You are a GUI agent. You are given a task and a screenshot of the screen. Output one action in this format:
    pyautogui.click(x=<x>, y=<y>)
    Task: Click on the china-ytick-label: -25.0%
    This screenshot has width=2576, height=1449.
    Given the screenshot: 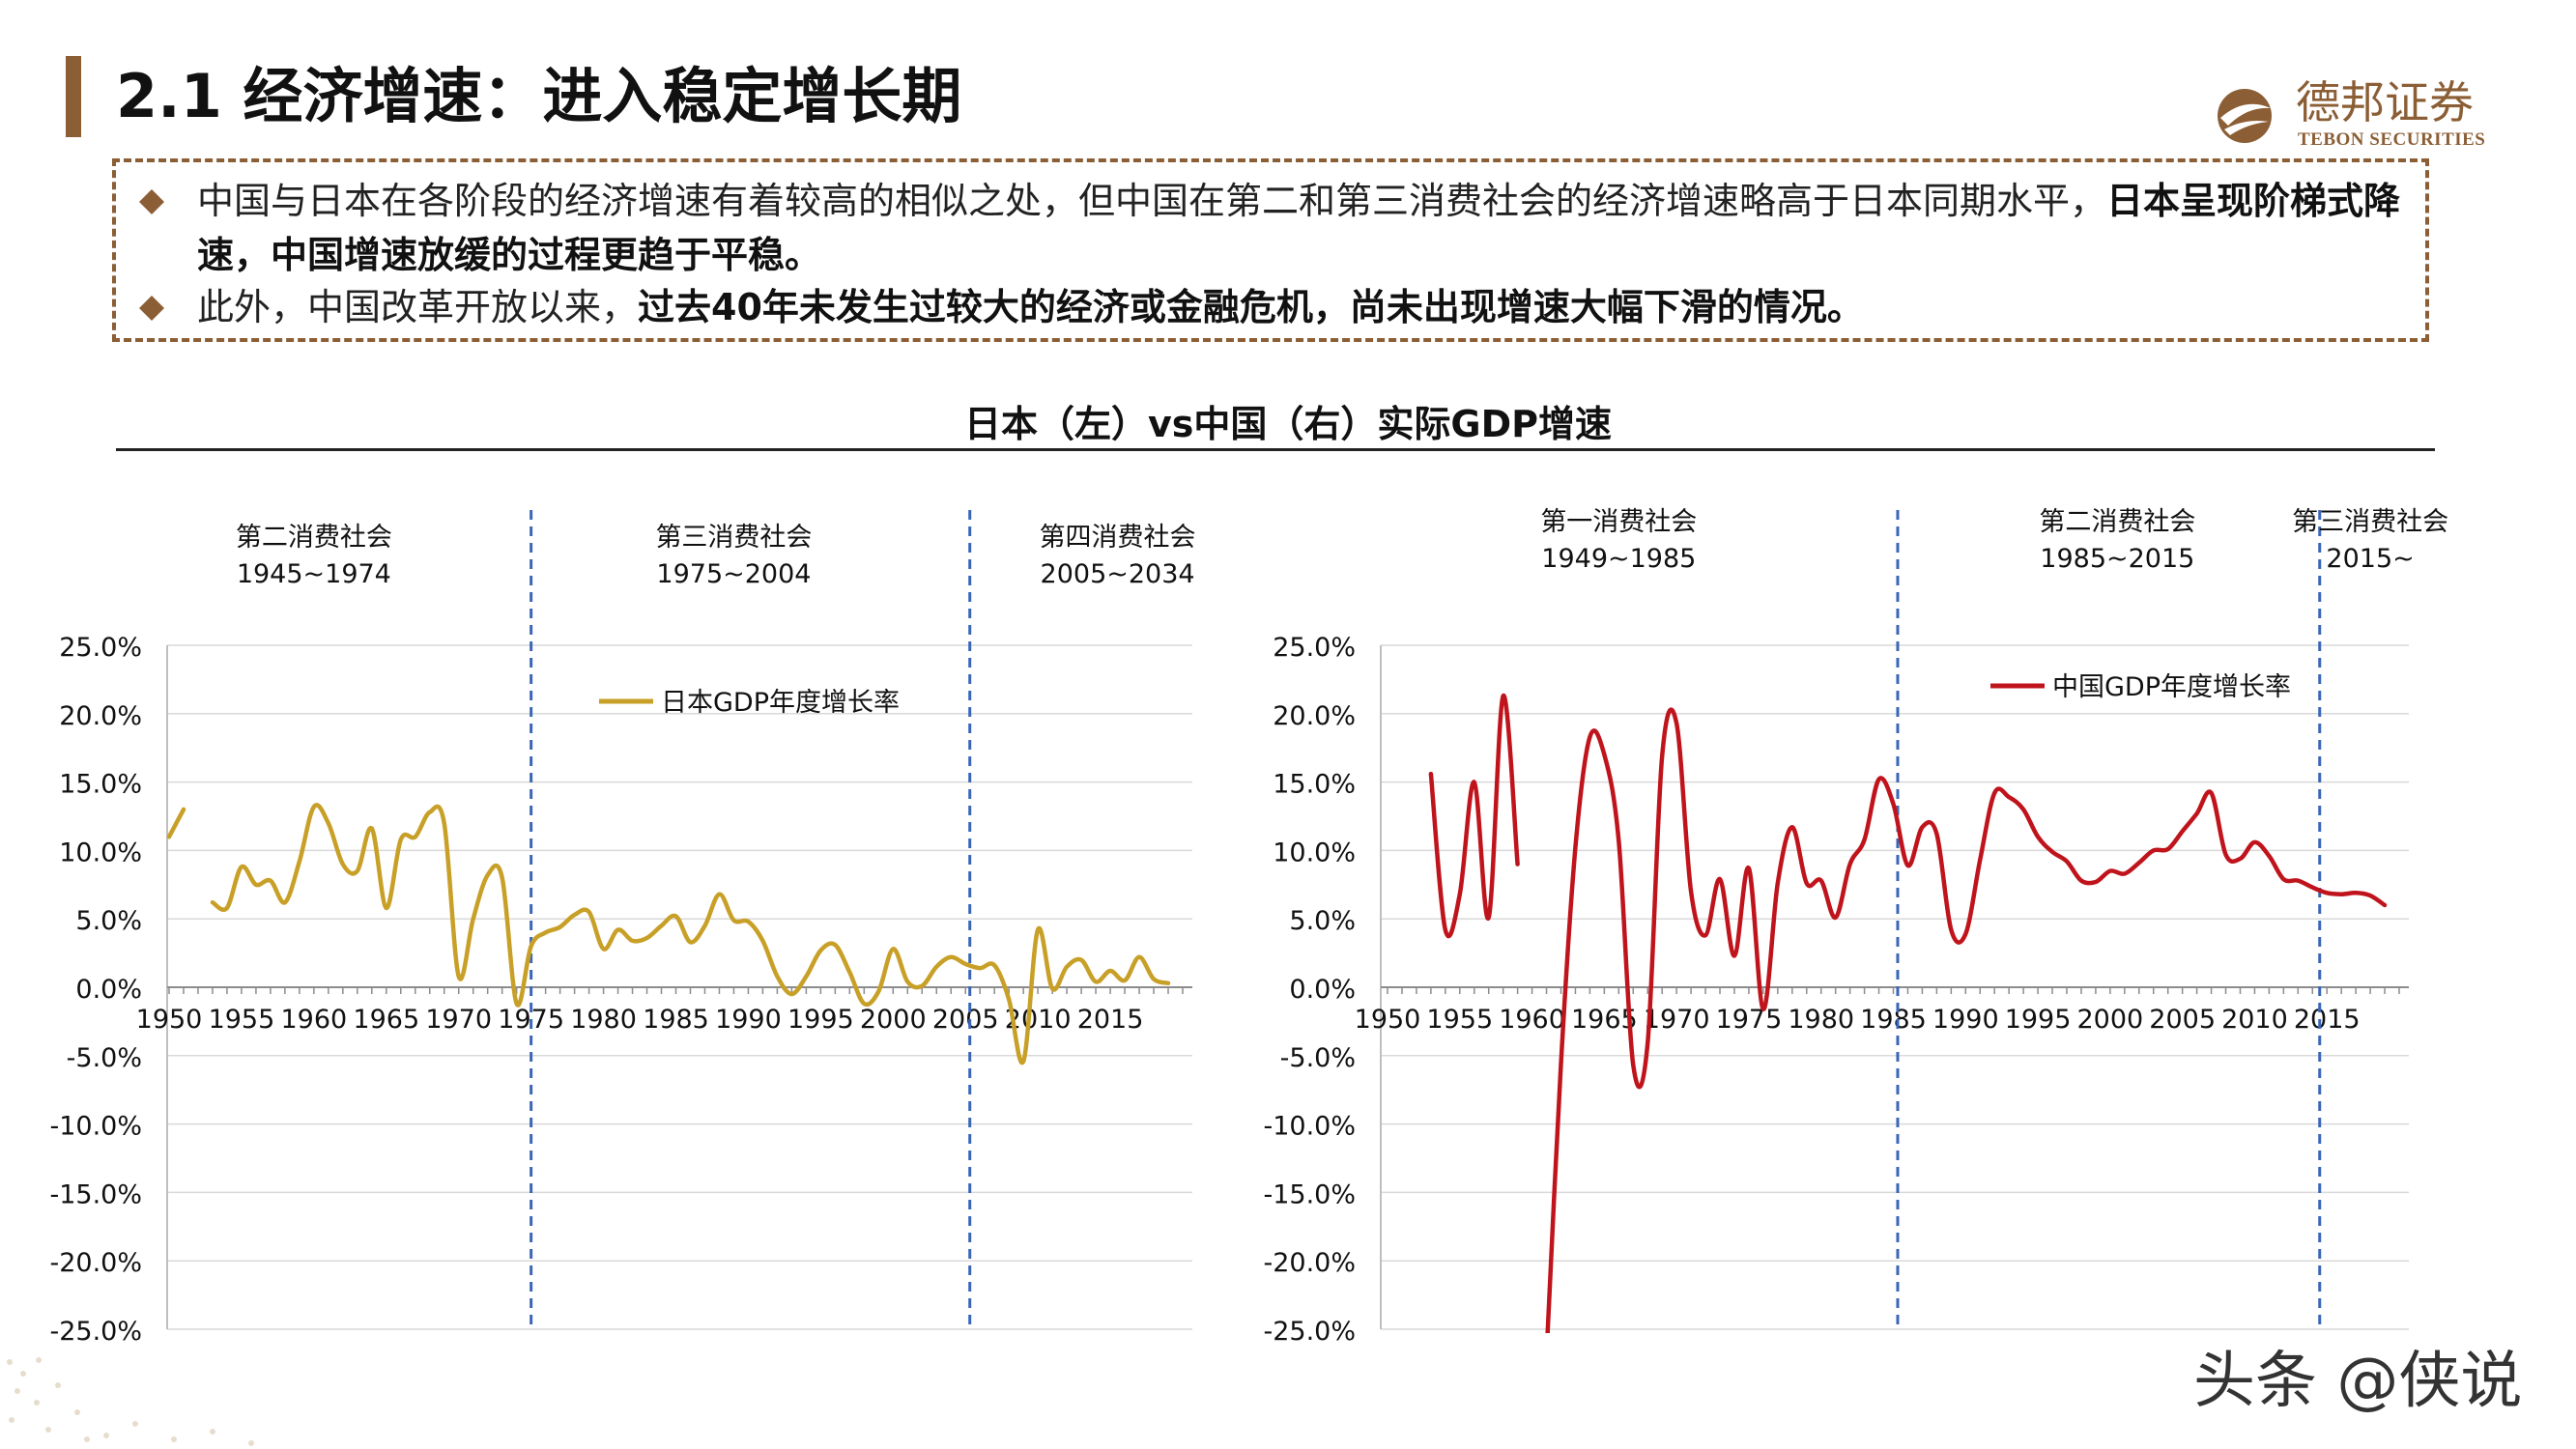 What is the action you would take?
    pyautogui.click(x=1310, y=1332)
    